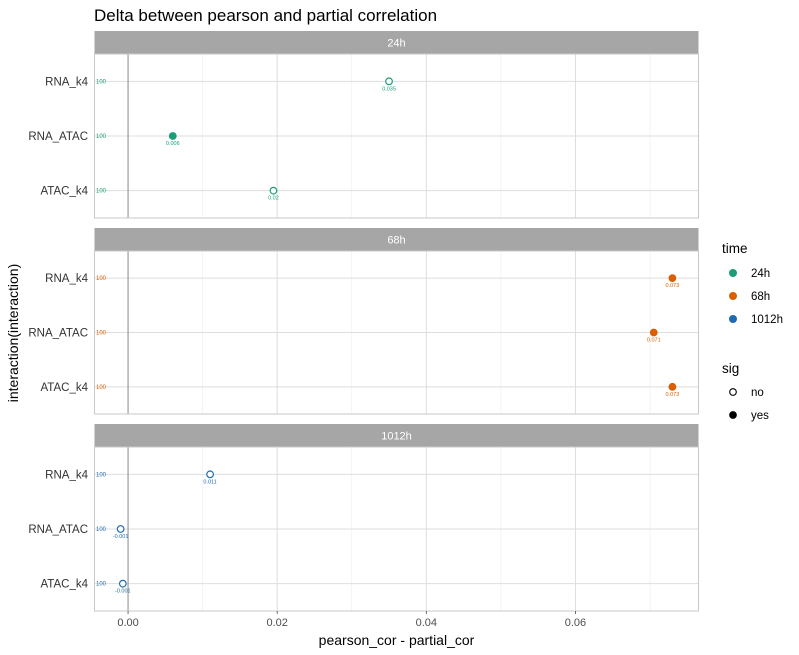 This screenshot has width=799, height=655. What do you see at coordinates (757, 393) in the screenshot?
I see `legend-label-sig: no` at bounding box center [757, 393].